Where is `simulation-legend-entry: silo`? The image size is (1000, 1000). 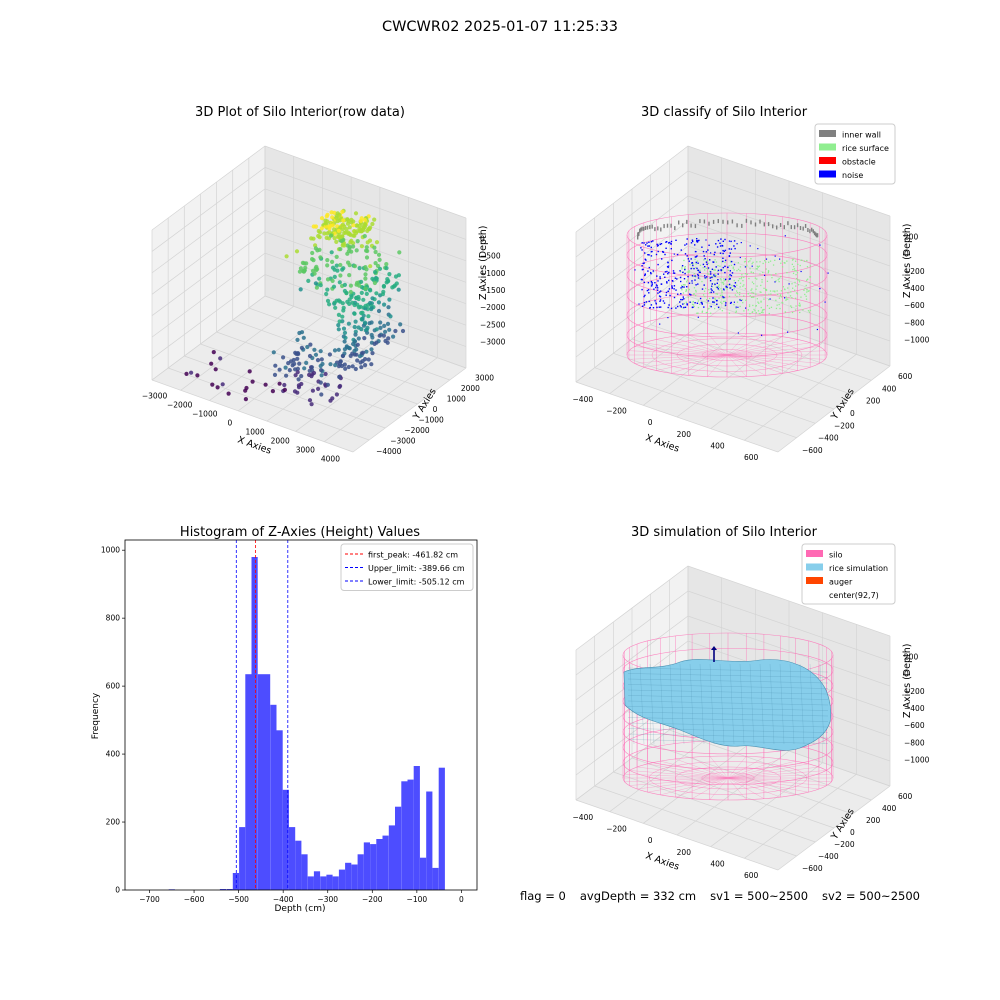
simulation-legend-entry: silo is located at coordinates (836, 555).